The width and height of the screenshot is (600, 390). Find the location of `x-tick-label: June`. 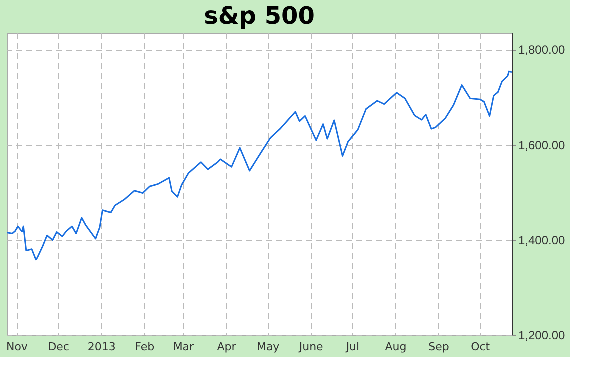

x-tick-label: June is located at coordinates (311, 347).